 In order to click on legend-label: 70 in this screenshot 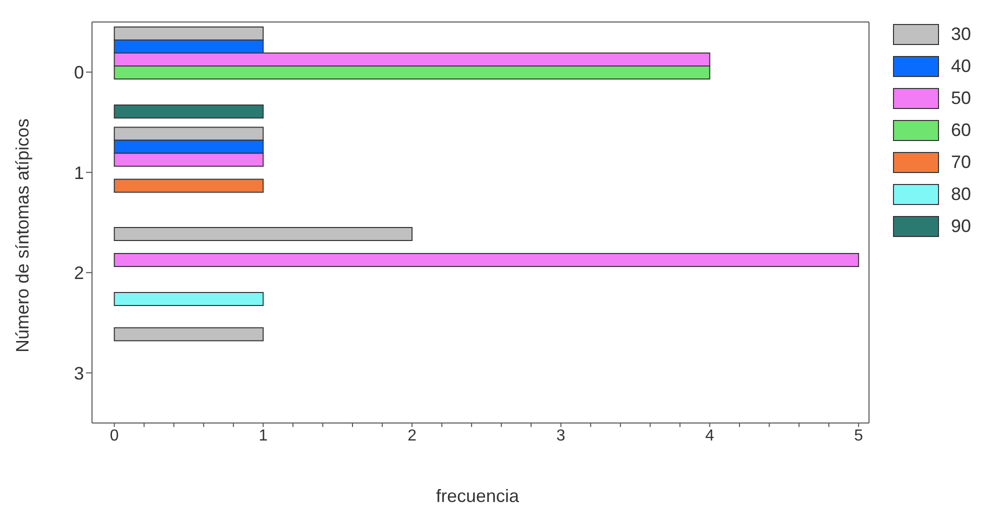, I will do `click(961, 162)`.